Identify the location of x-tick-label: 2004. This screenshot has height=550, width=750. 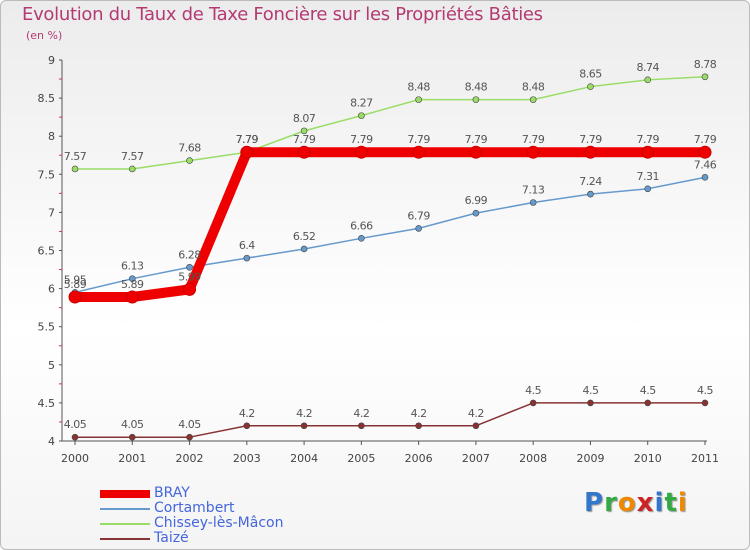
(304, 458).